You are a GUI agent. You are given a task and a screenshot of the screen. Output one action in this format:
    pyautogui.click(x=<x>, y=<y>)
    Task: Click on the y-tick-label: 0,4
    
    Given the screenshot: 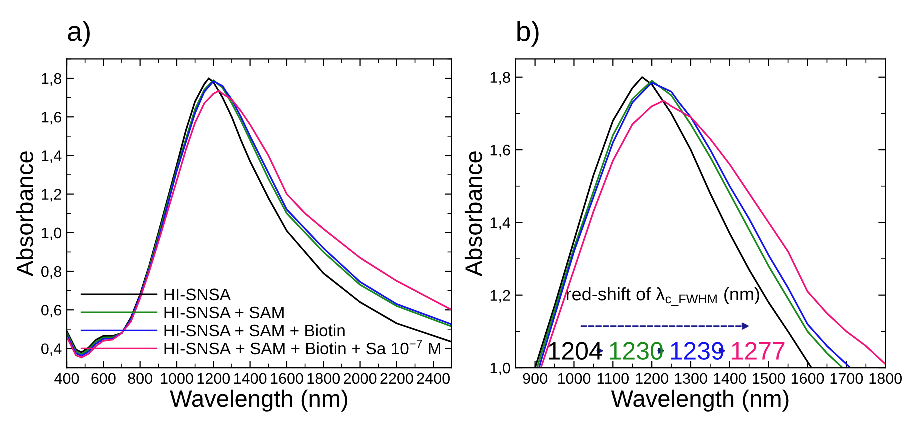 What is the action you would take?
    pyautogui.click(x=52, y=350)
    